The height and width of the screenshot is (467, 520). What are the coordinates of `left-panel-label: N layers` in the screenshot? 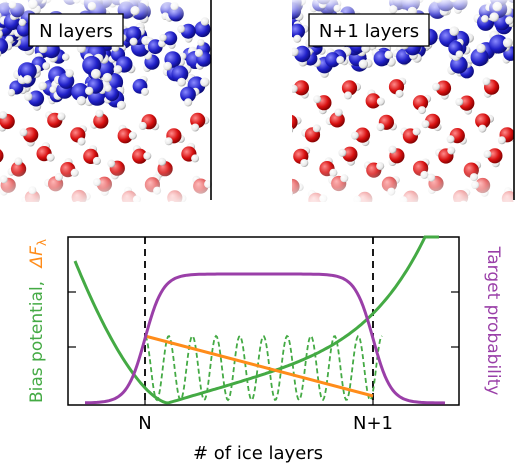 It's located at (76, 31).